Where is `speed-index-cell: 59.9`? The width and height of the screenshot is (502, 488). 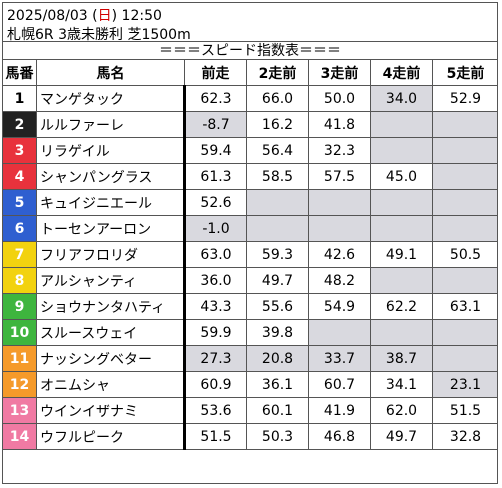 speed-index-cell: 59.9 is located at coordinates (215, 332).